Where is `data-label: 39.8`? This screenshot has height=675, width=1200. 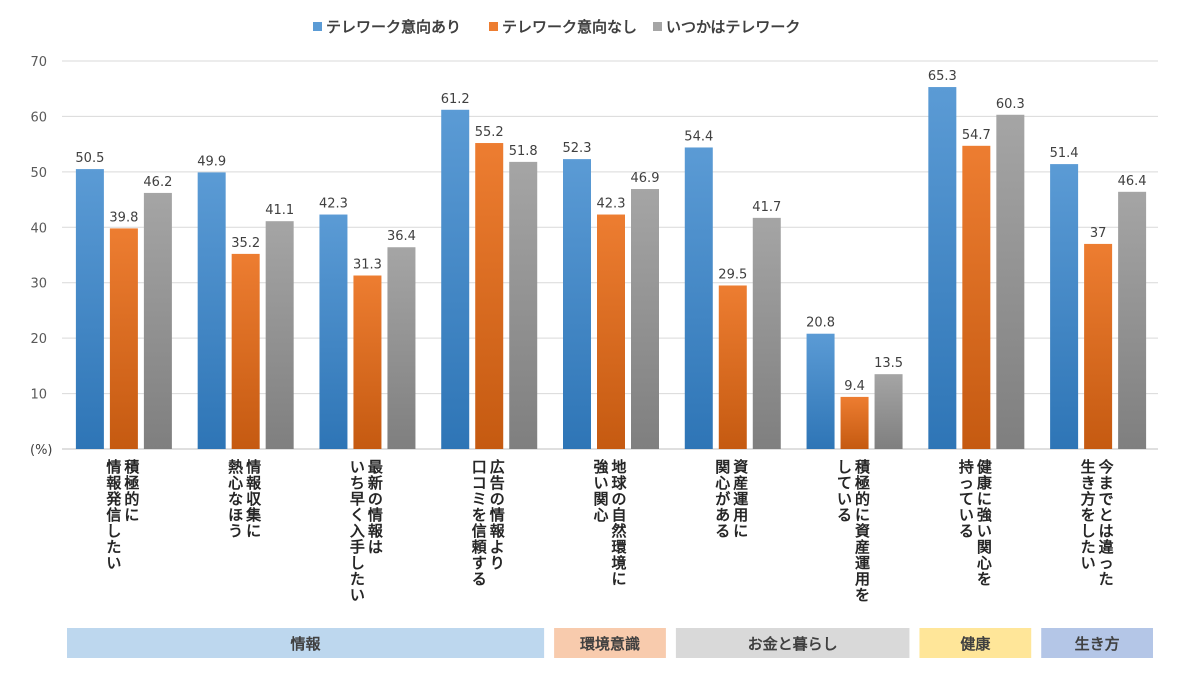 data-label: 39.8 is located at coordinates (123, 217).